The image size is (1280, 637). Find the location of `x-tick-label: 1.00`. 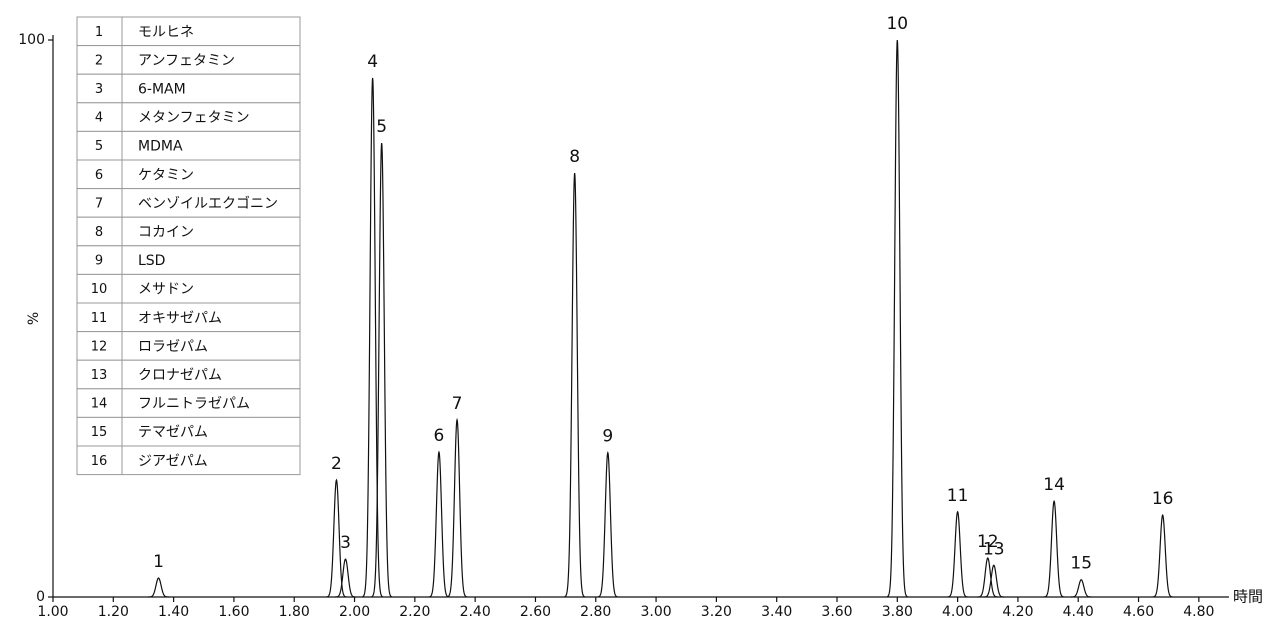

x-tick-label: 1.00 is located at coordinates (52, 612).